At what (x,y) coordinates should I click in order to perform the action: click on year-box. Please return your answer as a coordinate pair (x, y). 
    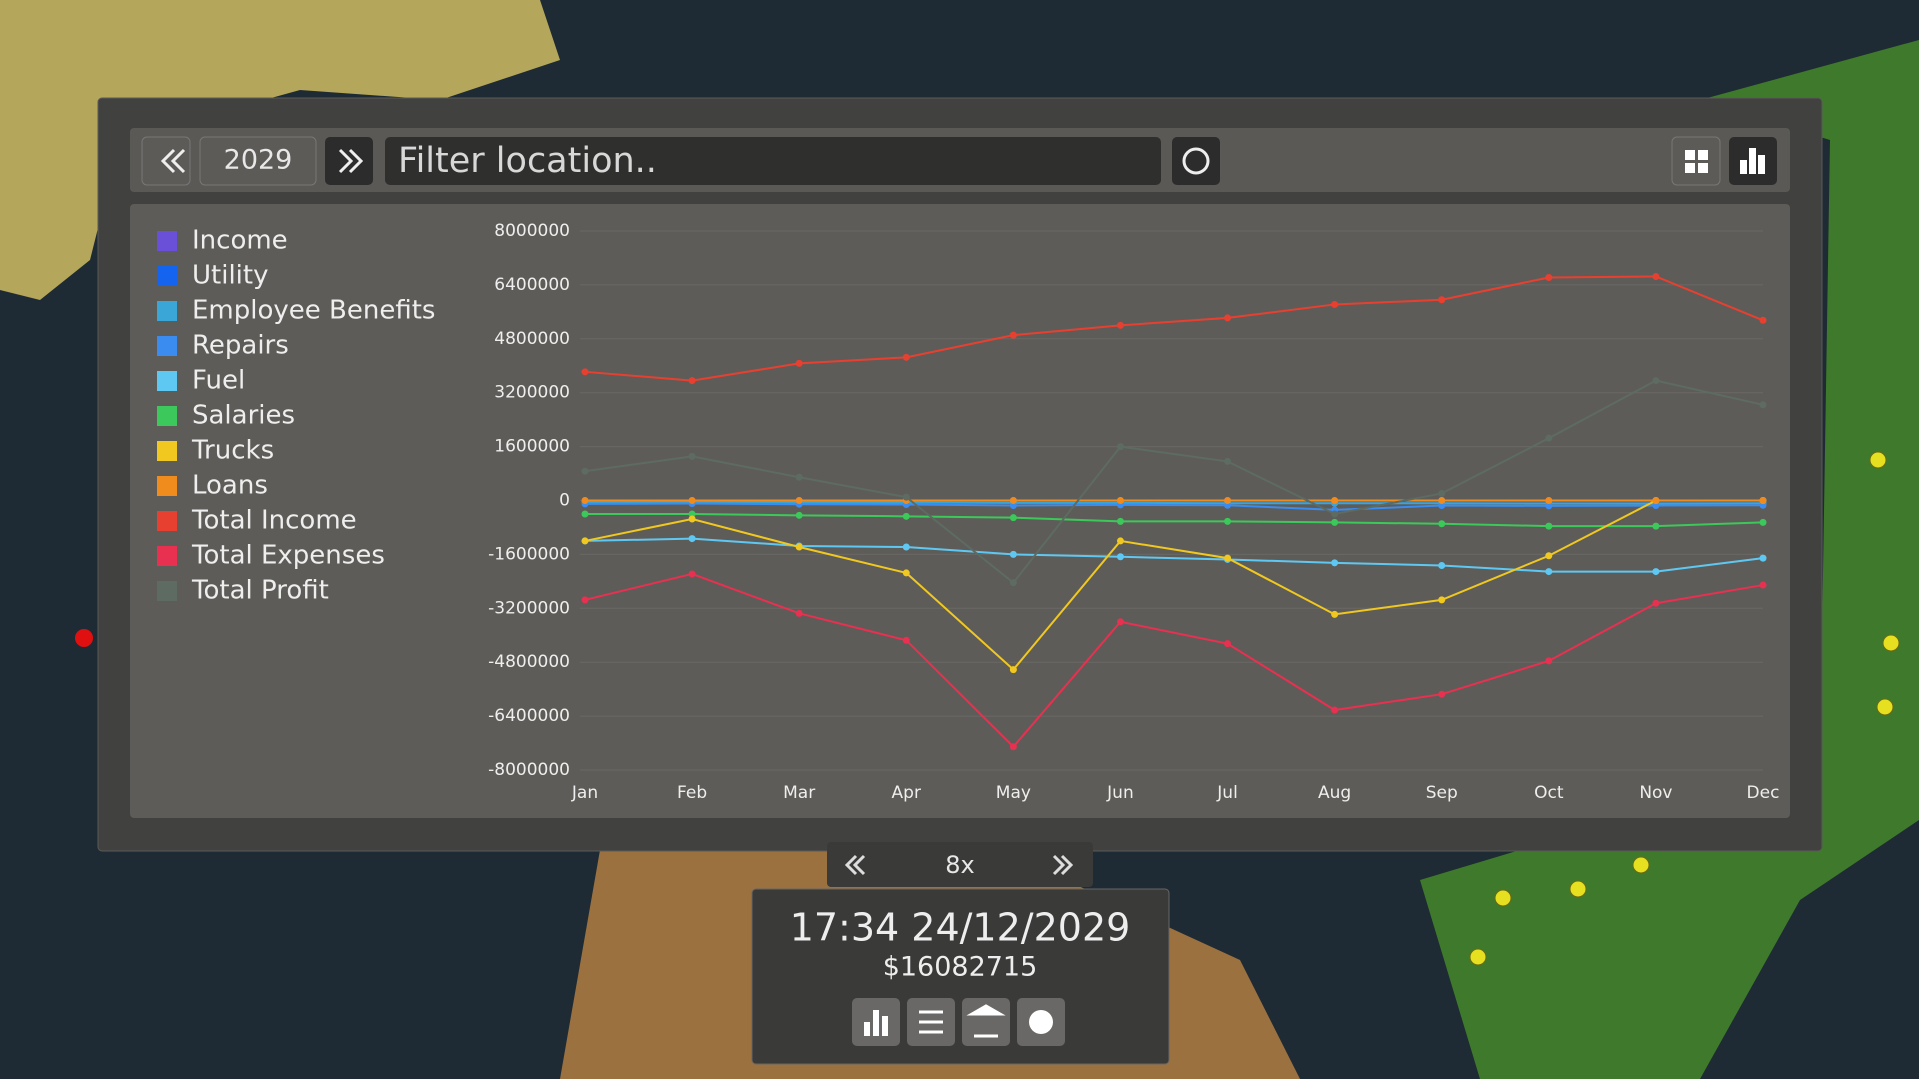
    Looking at the image, I should click on (258, 161).